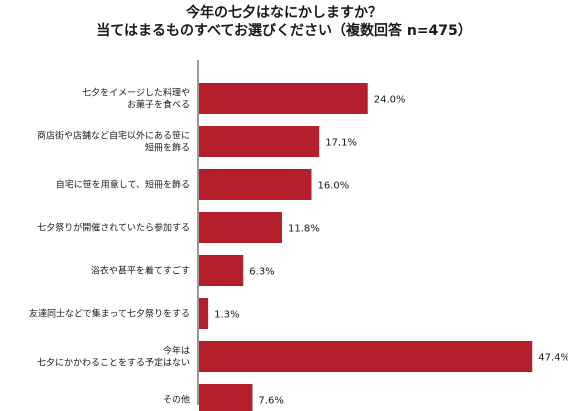 The image size is (568, 411). Describe the element at coordinates (304, 229) in the screenshot. I see `value-label-4: 11.8%` at that location.